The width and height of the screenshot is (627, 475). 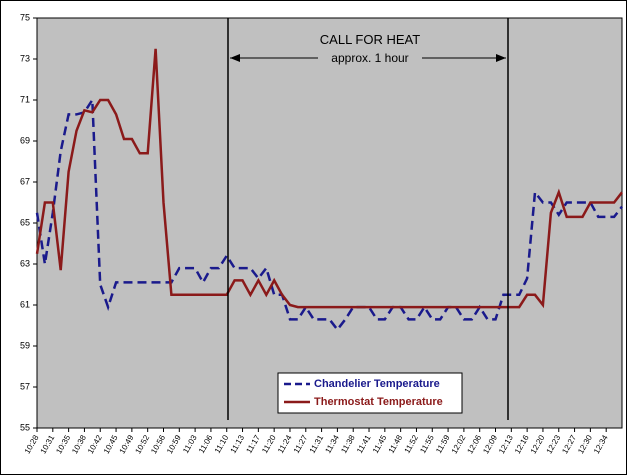 I want to click on arrowhead-left, so click(x=235, y=58).